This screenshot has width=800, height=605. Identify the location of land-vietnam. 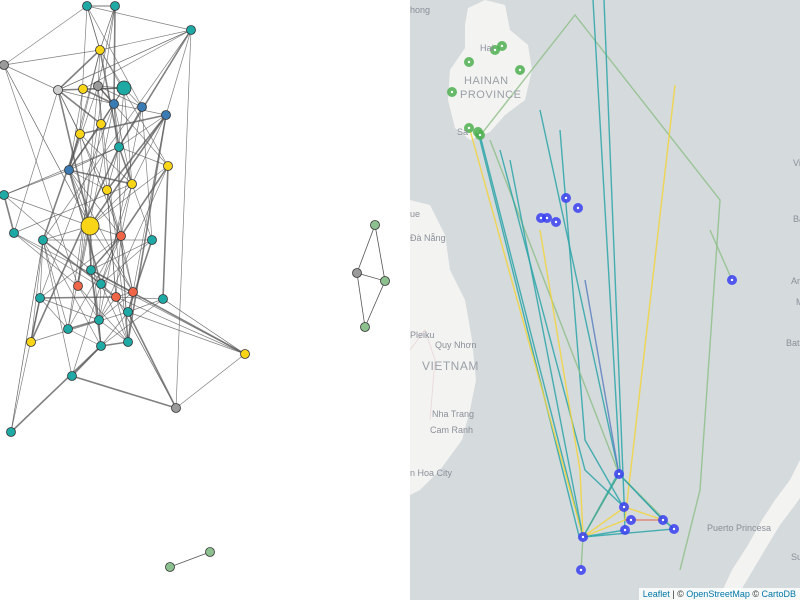
(443, 347).